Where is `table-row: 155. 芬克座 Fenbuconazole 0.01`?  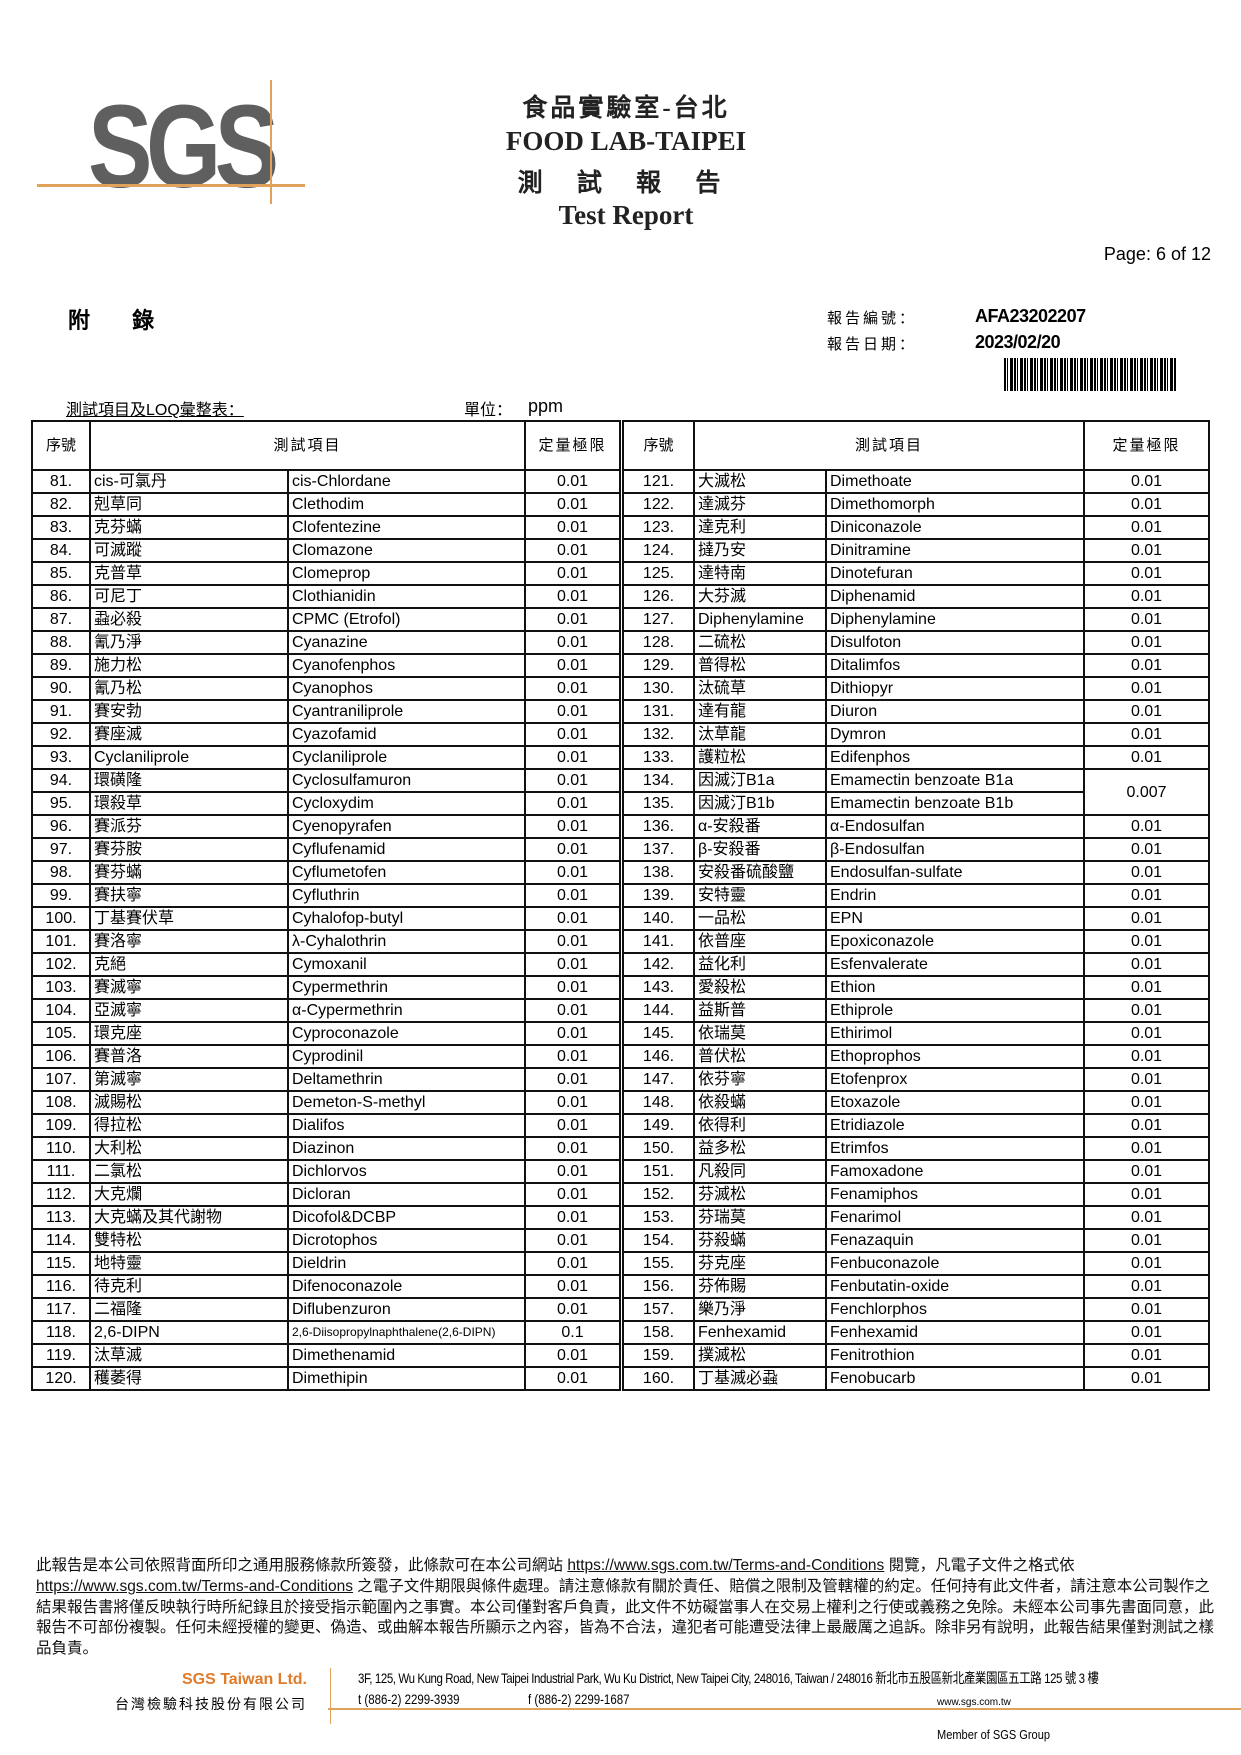 table-row: 155. 芬克座 Fenbuconazole 0.01 is located at coordinates (916, 1263).